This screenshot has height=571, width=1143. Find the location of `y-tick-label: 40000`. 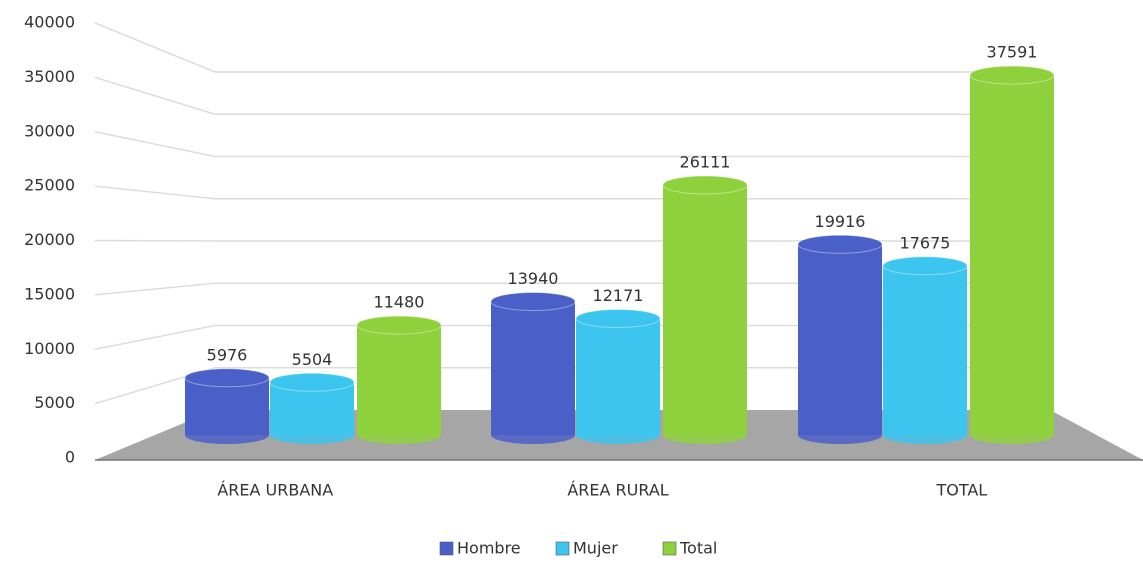

y-tick-label: 40000 is located at coordinates (49, 22).